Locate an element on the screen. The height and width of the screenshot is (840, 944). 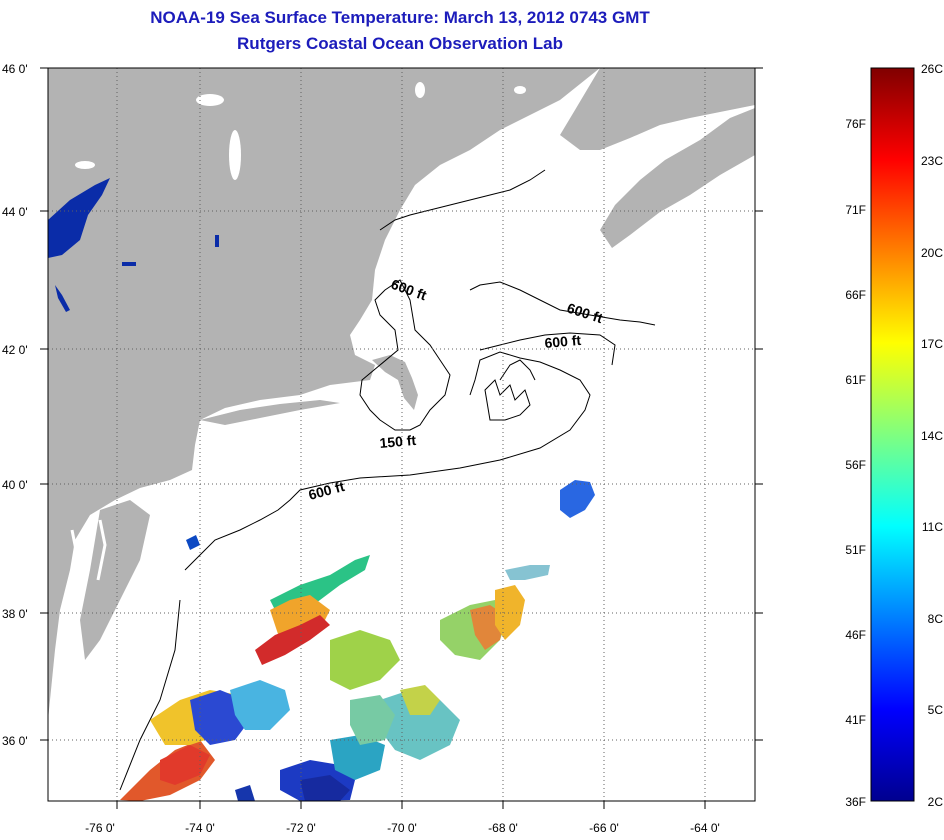
colorbar-c-label: 14C is located at coordinates (932, 436).